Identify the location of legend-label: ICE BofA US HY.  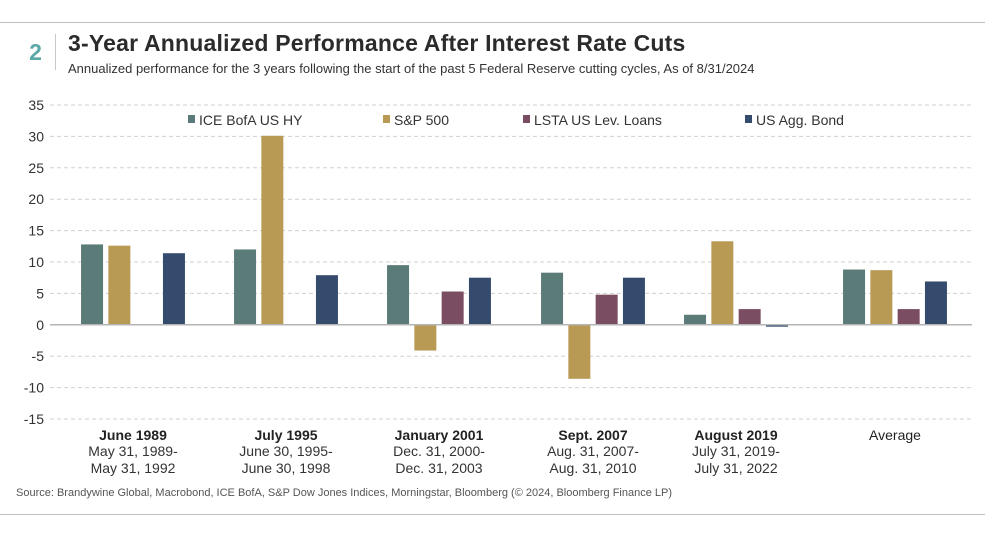
(251, 120).